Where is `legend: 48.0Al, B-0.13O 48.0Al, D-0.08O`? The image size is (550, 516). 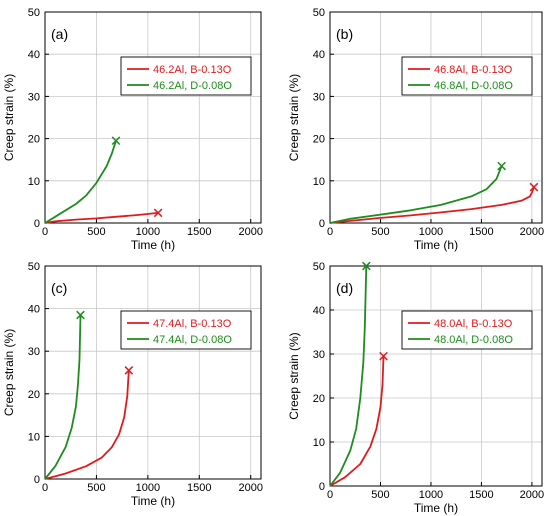 legend: 48.0Al, B-0.13O 48.0Al, D-0.08O is located at coordinates (467, 330).